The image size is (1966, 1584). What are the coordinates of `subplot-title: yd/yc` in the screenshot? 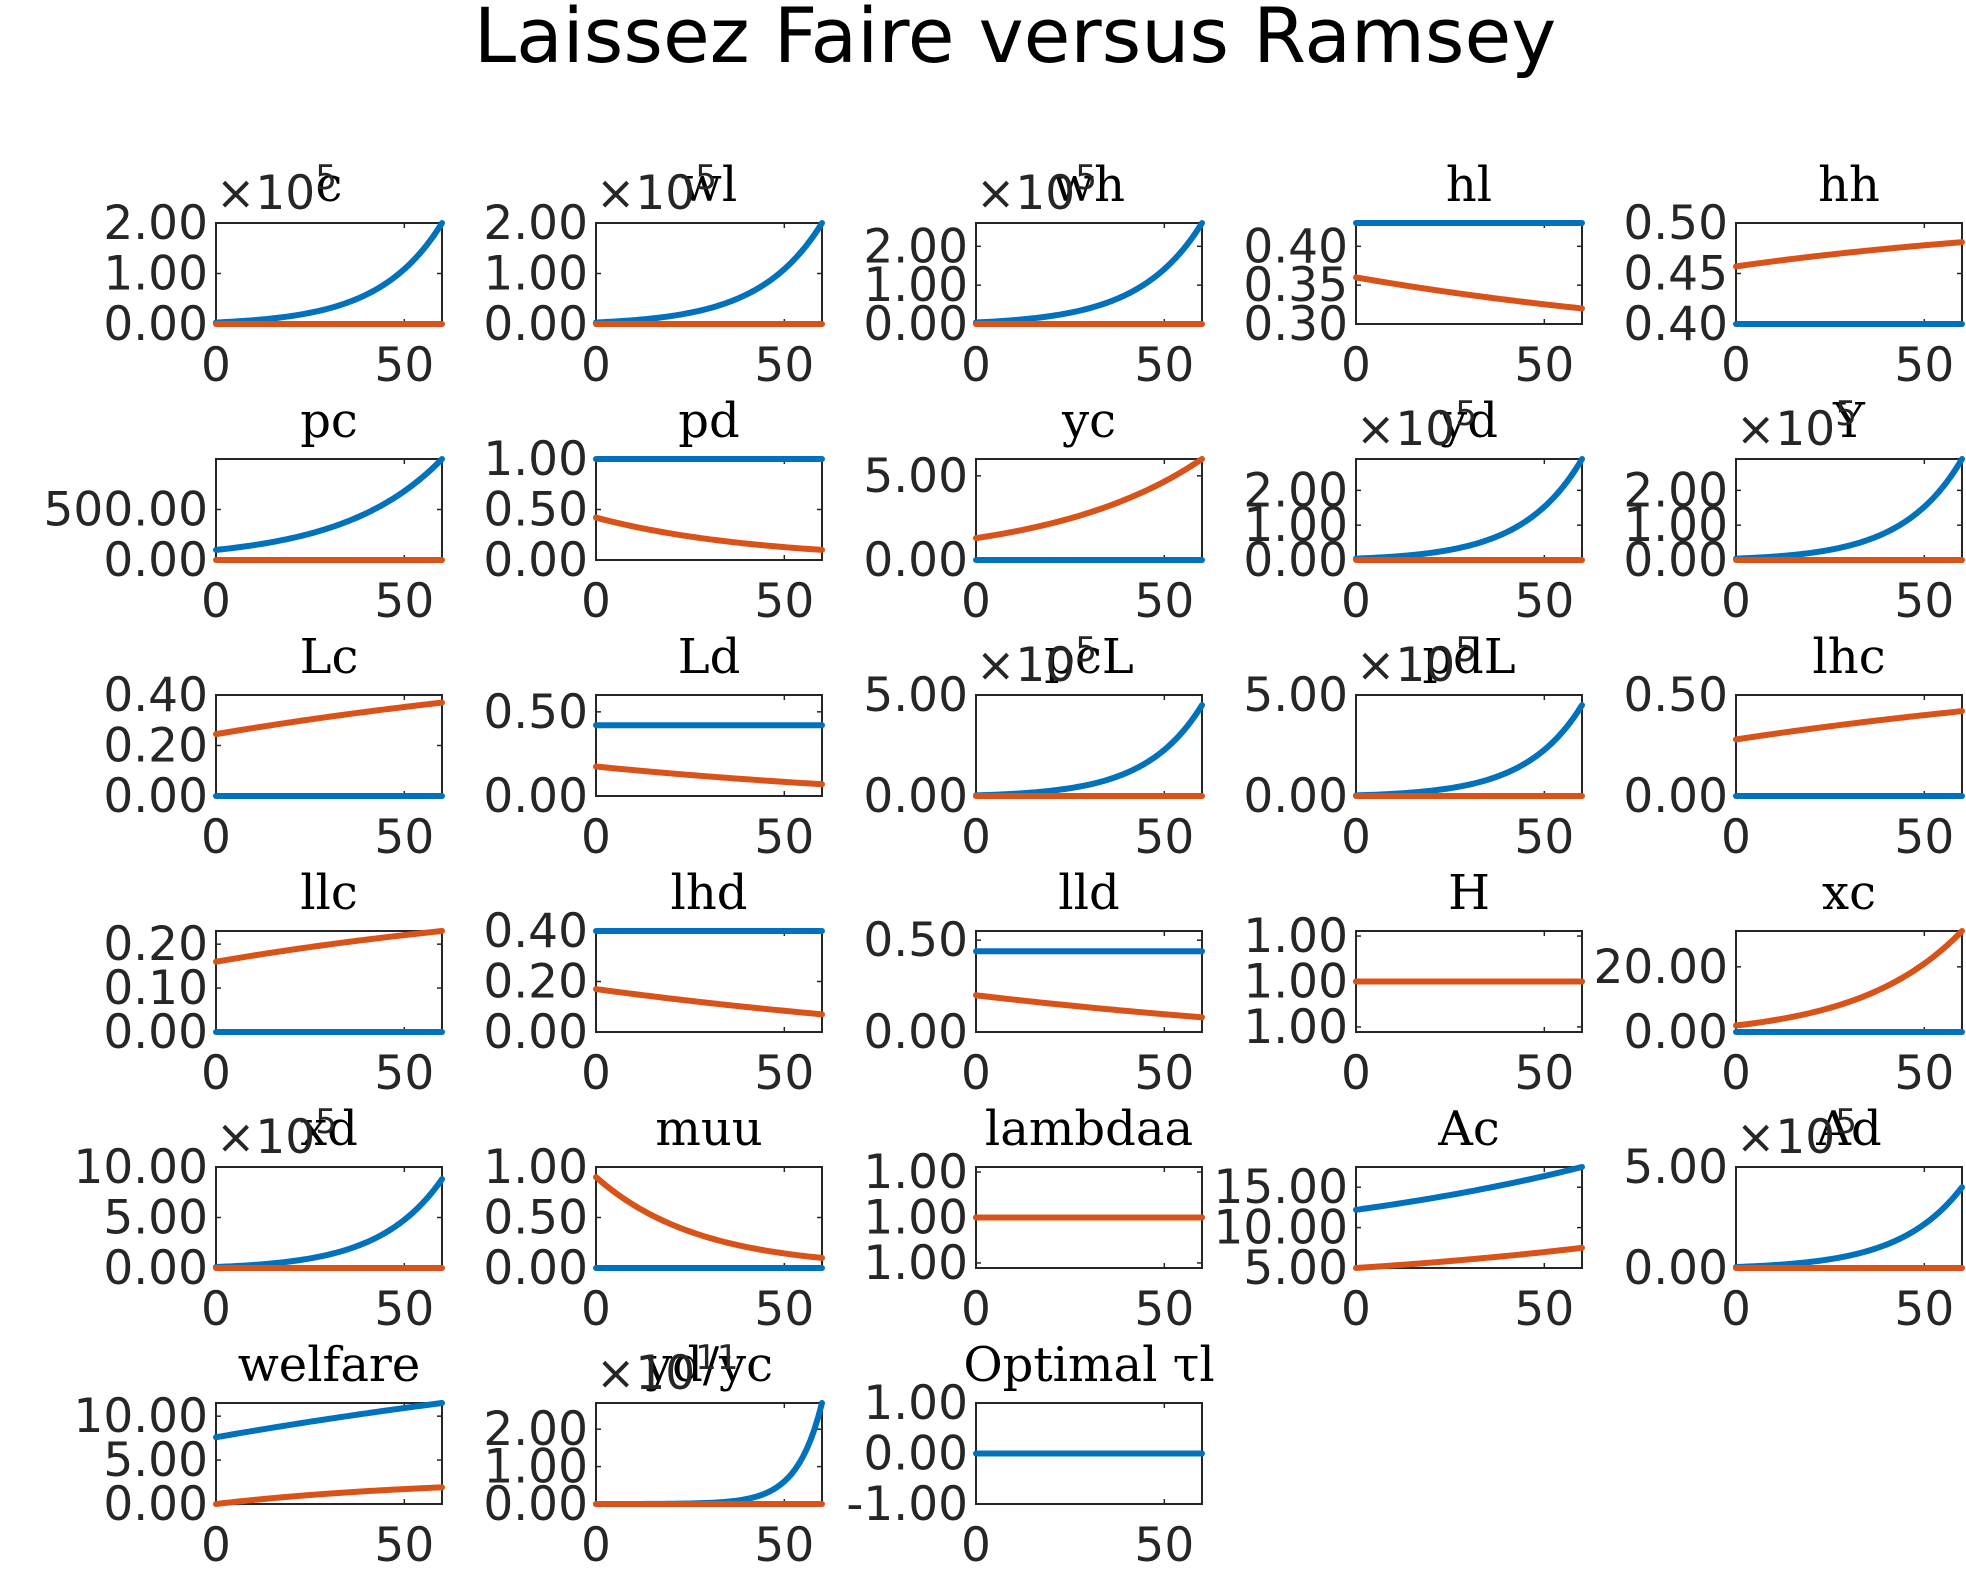 It's located at (708, 1365).